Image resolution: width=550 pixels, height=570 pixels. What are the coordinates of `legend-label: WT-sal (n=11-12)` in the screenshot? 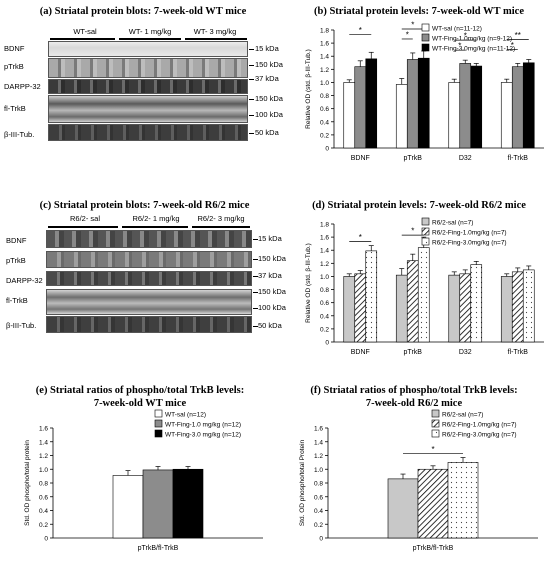 It's located at (457, 29).